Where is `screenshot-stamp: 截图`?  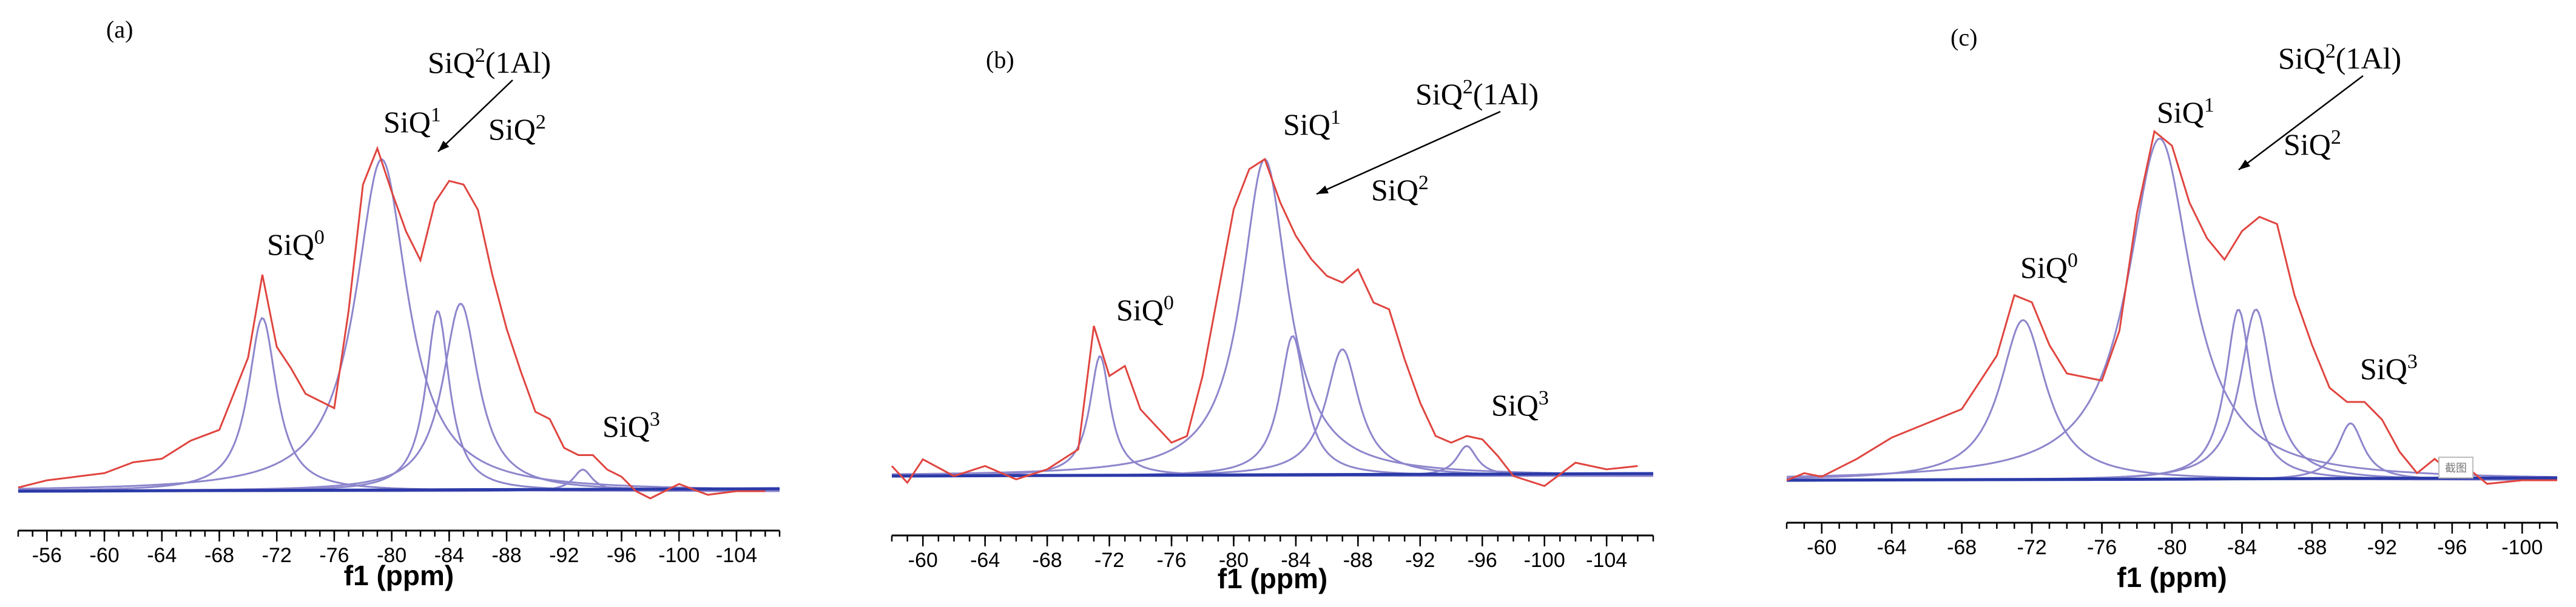
screenshot-stamp: 截图 is located at coordinates (2455, 467).